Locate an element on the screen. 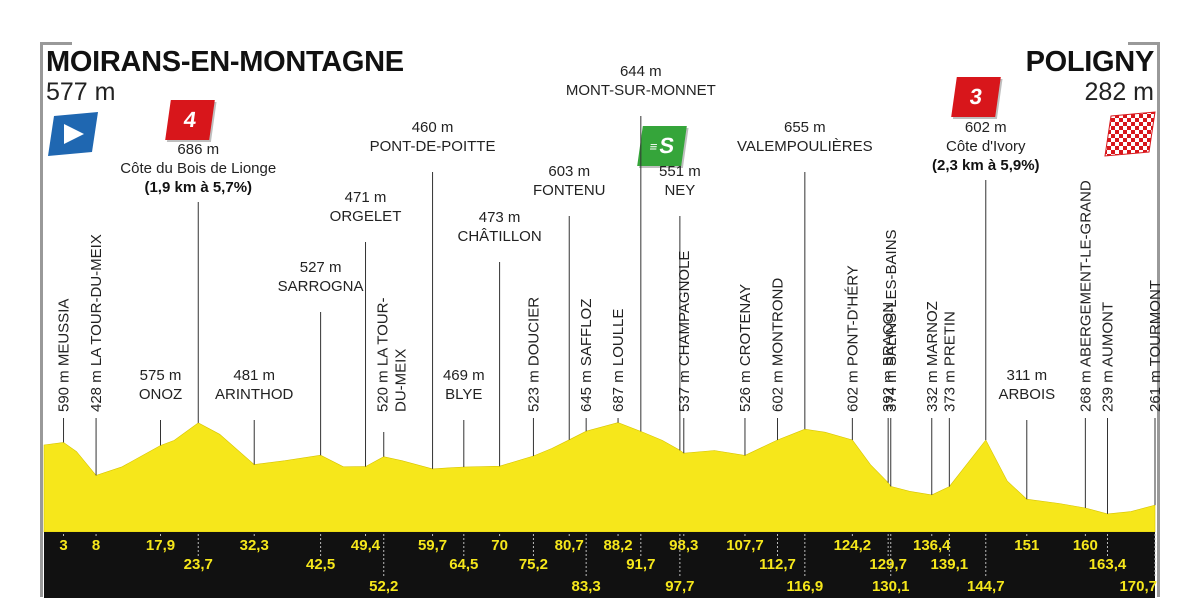  km-label: 144,7 is located at coordinates (986, 586).